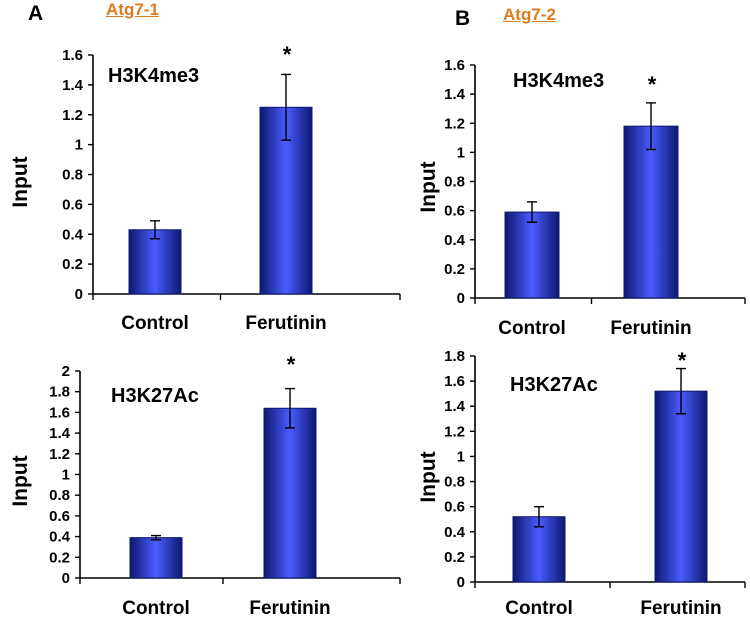  I want to click on y-tick-label: 2, so click(66, 371).